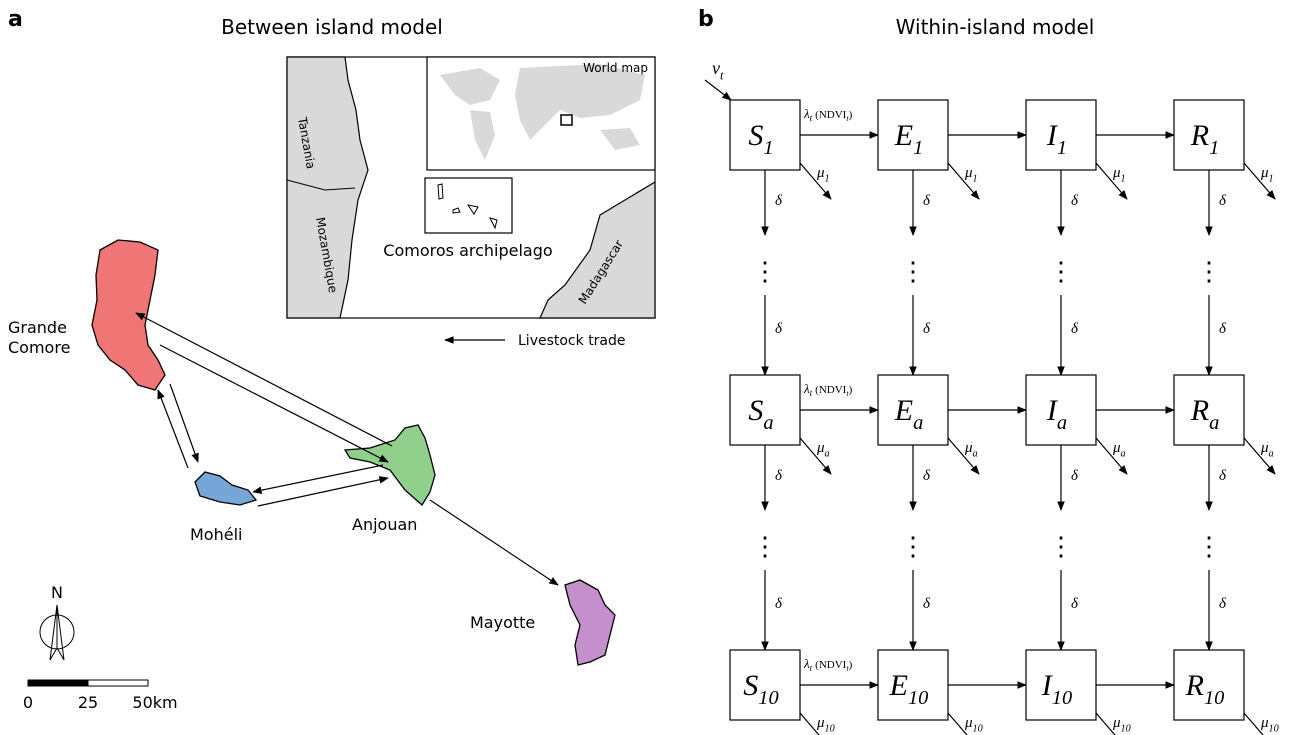 The height and width of the screenshot is (735, 1296). Describe the element at coordinates (15, 19) in the screenshot. I see `panel-letter: a` at that location.